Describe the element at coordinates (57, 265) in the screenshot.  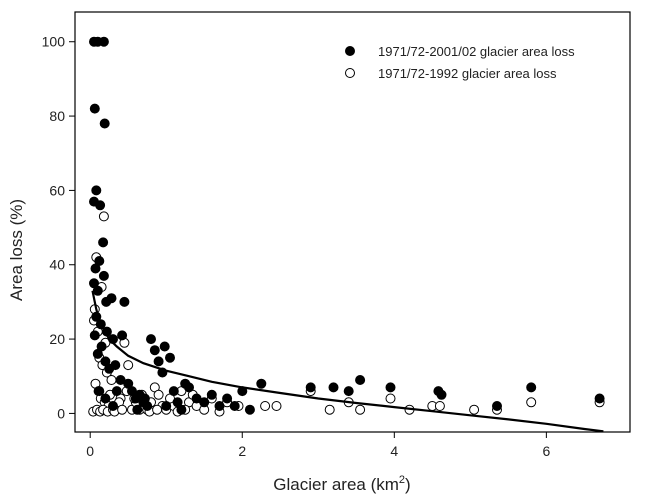
I see `y-tick-label: 40` at that location.